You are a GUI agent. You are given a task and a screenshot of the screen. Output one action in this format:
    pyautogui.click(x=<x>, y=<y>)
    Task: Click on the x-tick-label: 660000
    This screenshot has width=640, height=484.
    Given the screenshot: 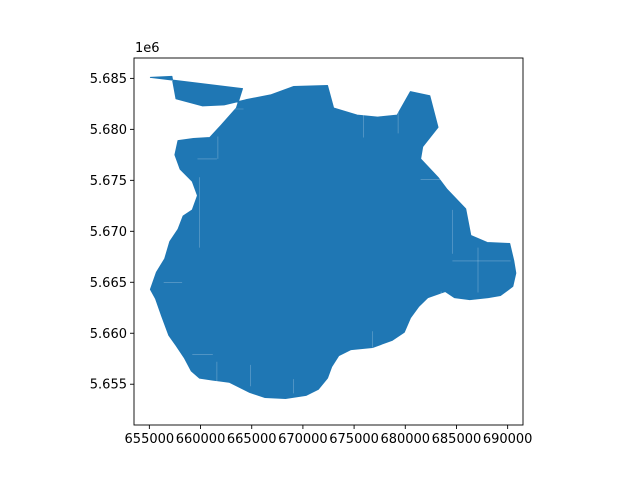 What is the action you would take?
    pyautogui.click(x=201, y=439)
    